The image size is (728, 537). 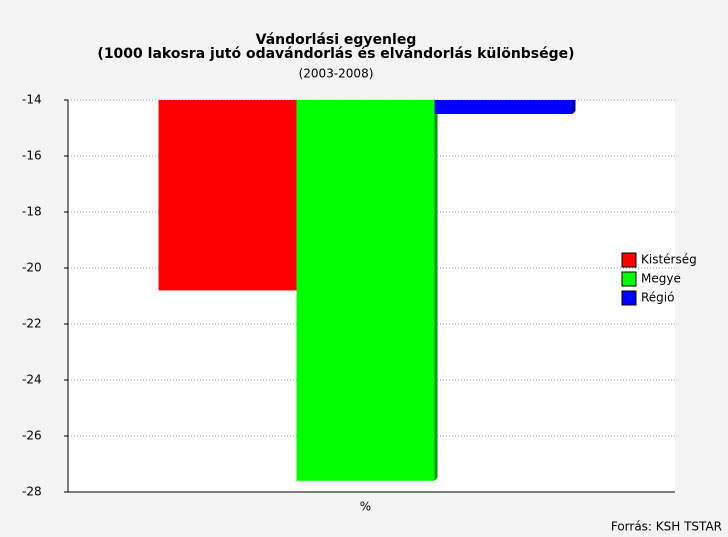 I want to click on y-tick-label: -26, so click(x=32, y=436).